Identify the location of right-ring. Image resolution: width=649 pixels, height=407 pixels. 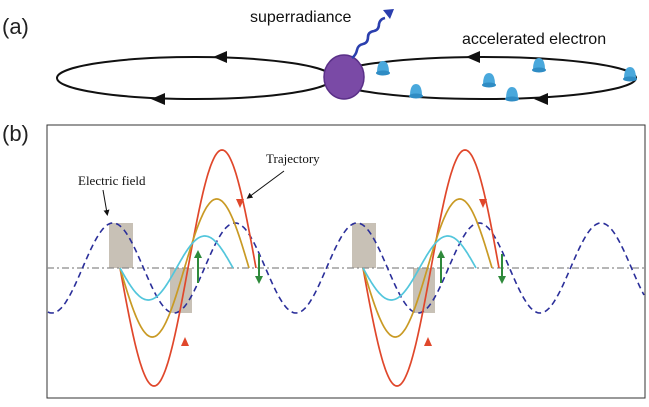
(483, 78).